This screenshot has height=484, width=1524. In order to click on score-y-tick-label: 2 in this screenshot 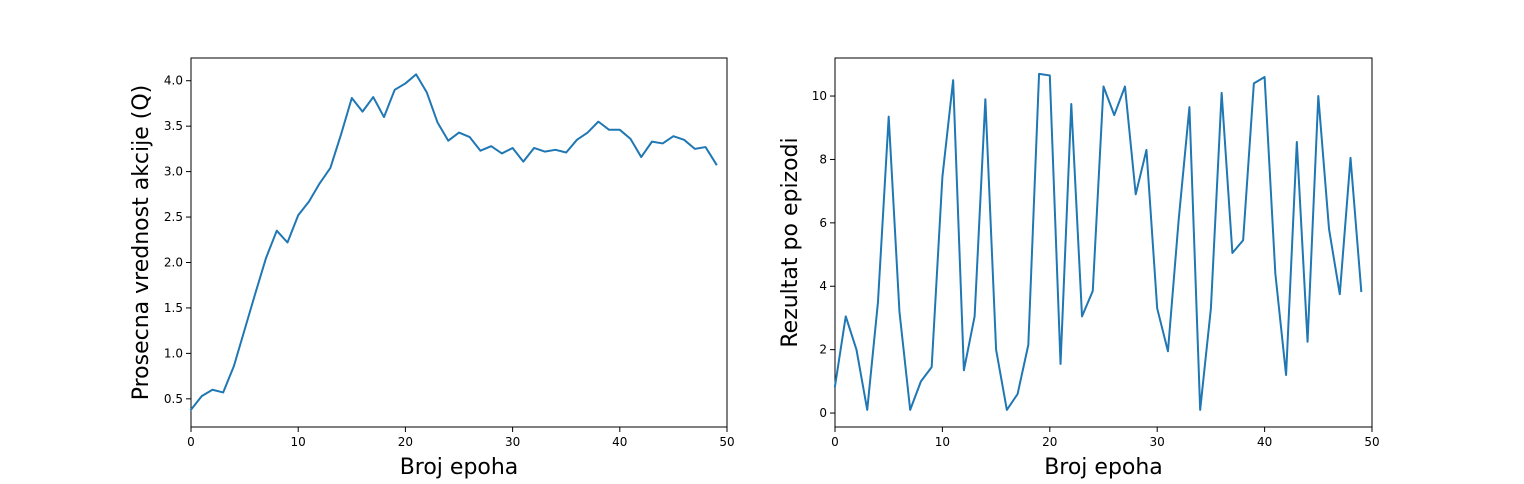, I will do `click(823, 350)`.